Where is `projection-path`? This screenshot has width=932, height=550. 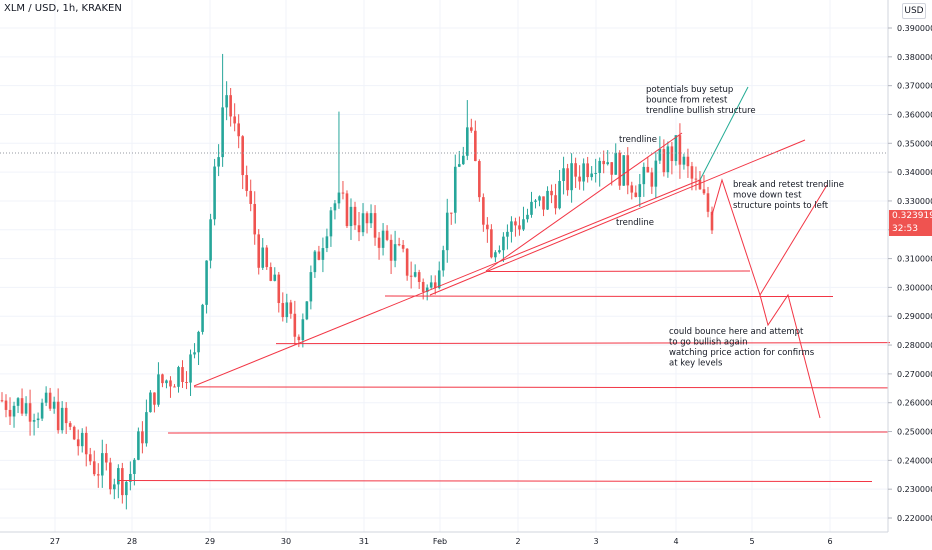 projection-path is located at coordinates (790, 356).